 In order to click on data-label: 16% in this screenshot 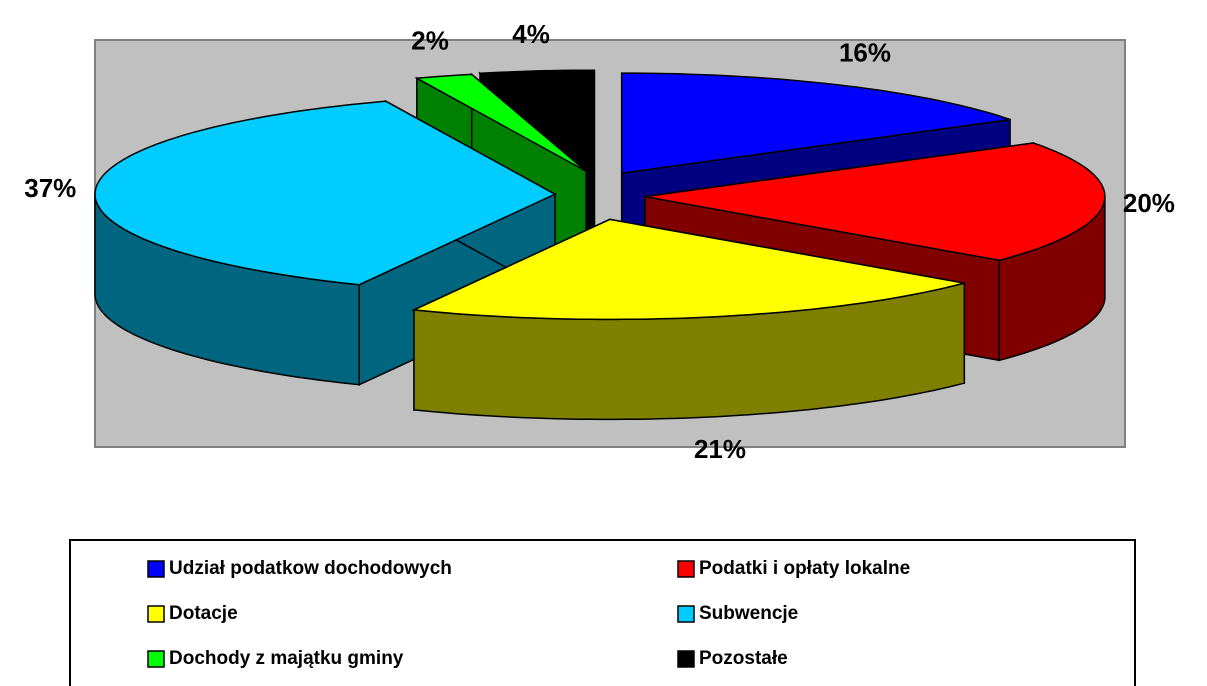, I will do `click(865, 53)`.